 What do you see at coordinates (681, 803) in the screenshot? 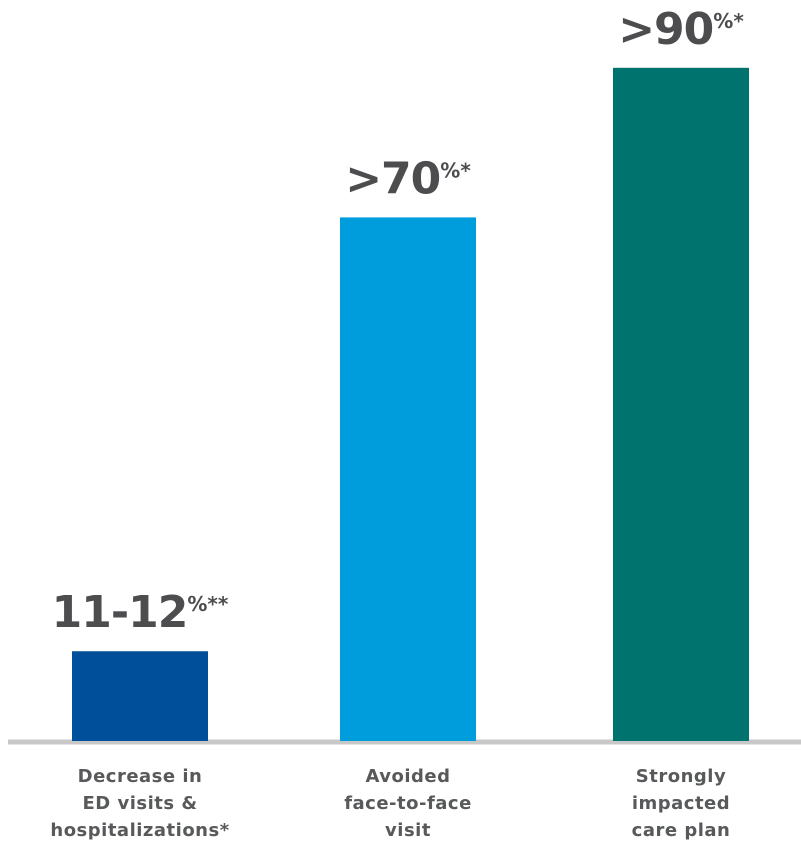
I see `category-label-3: Strongly impacted care plan` at bounding box center [681, 803].